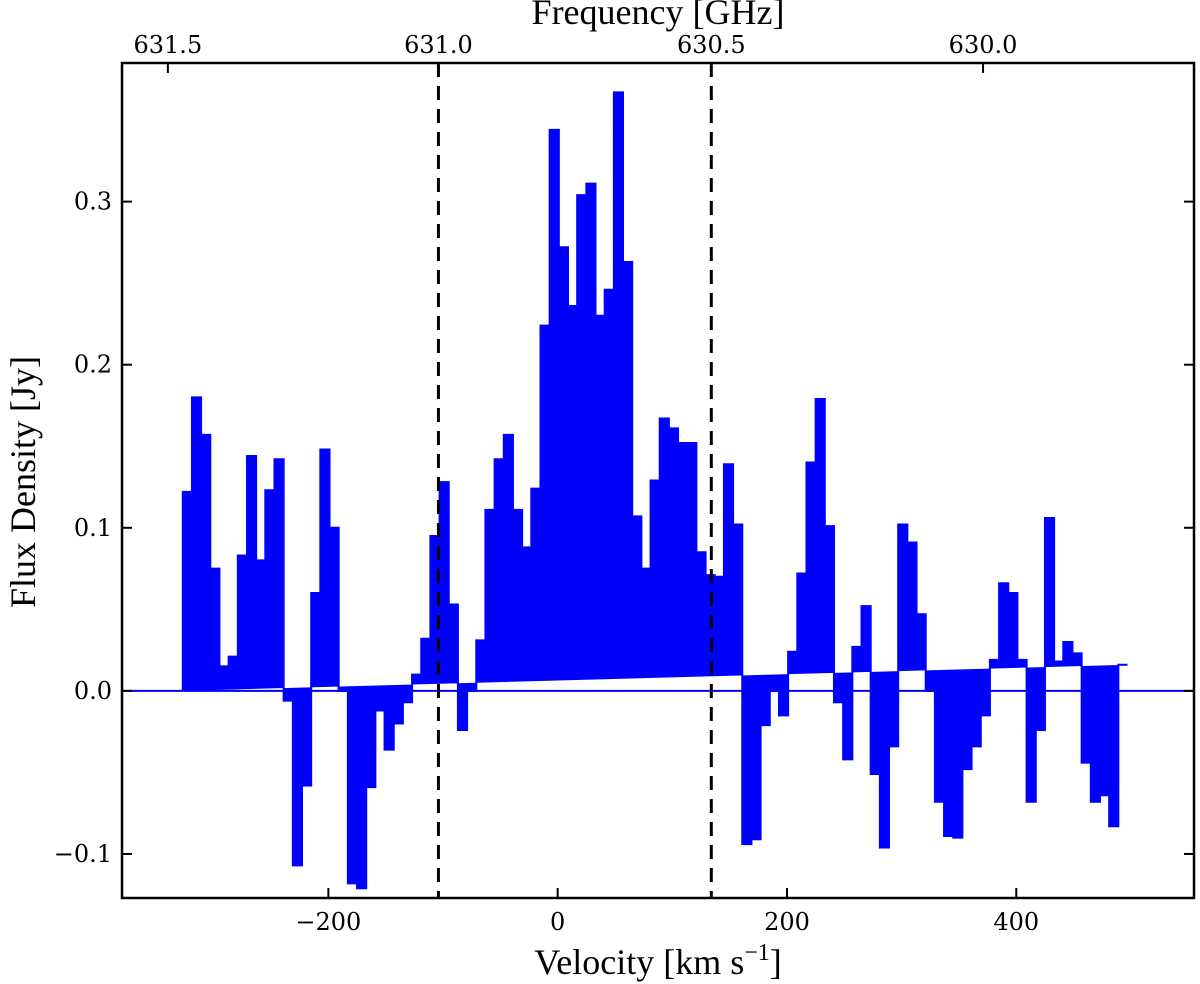  Describe the element at coordinates (168, 45) in the screenshot. I see `top-x-tick-label: 631.5` at that location.